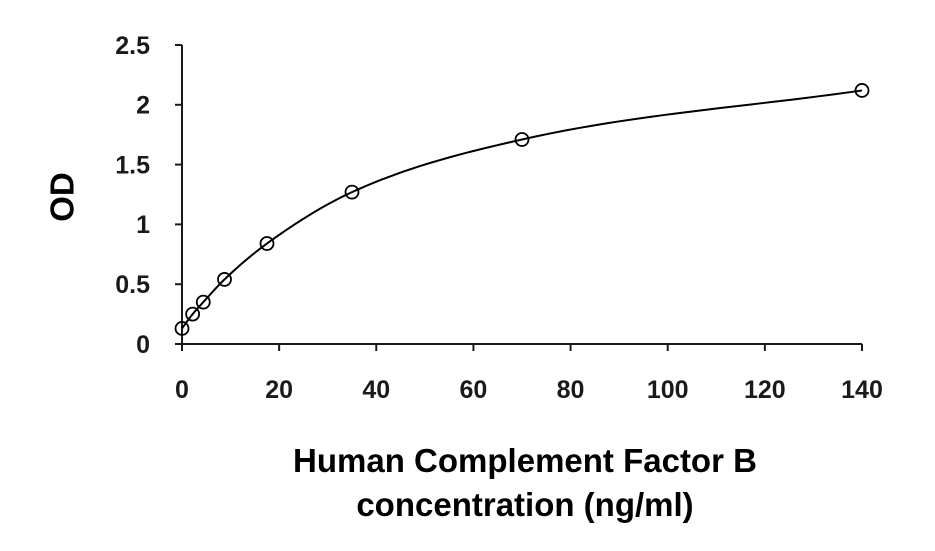 This screenshot has width=935, height=551. What do you see at coordinates (668, 390) in the screenshot?
I see `x-tick-label: 100` at bounding box center [668, 390].